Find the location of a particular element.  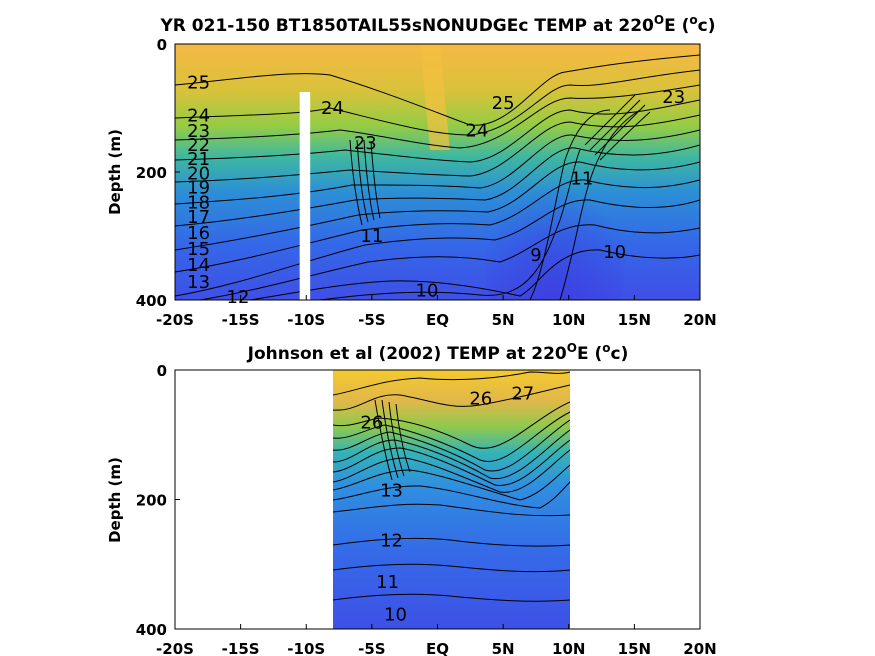

panel-2-contour-labels: 27 26 26 13 12 11 10 is located at coordinates (447, 504).